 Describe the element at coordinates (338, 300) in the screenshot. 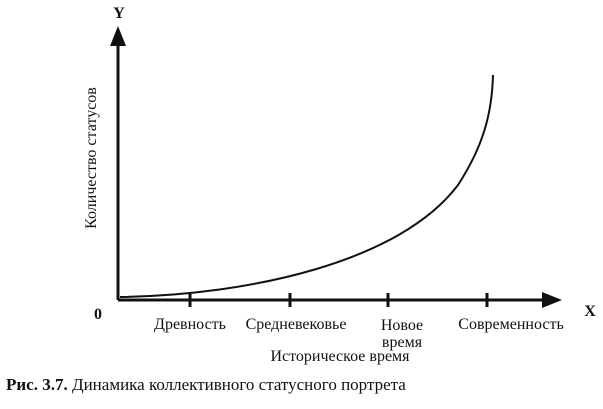

I see `x-ticks` at that location.